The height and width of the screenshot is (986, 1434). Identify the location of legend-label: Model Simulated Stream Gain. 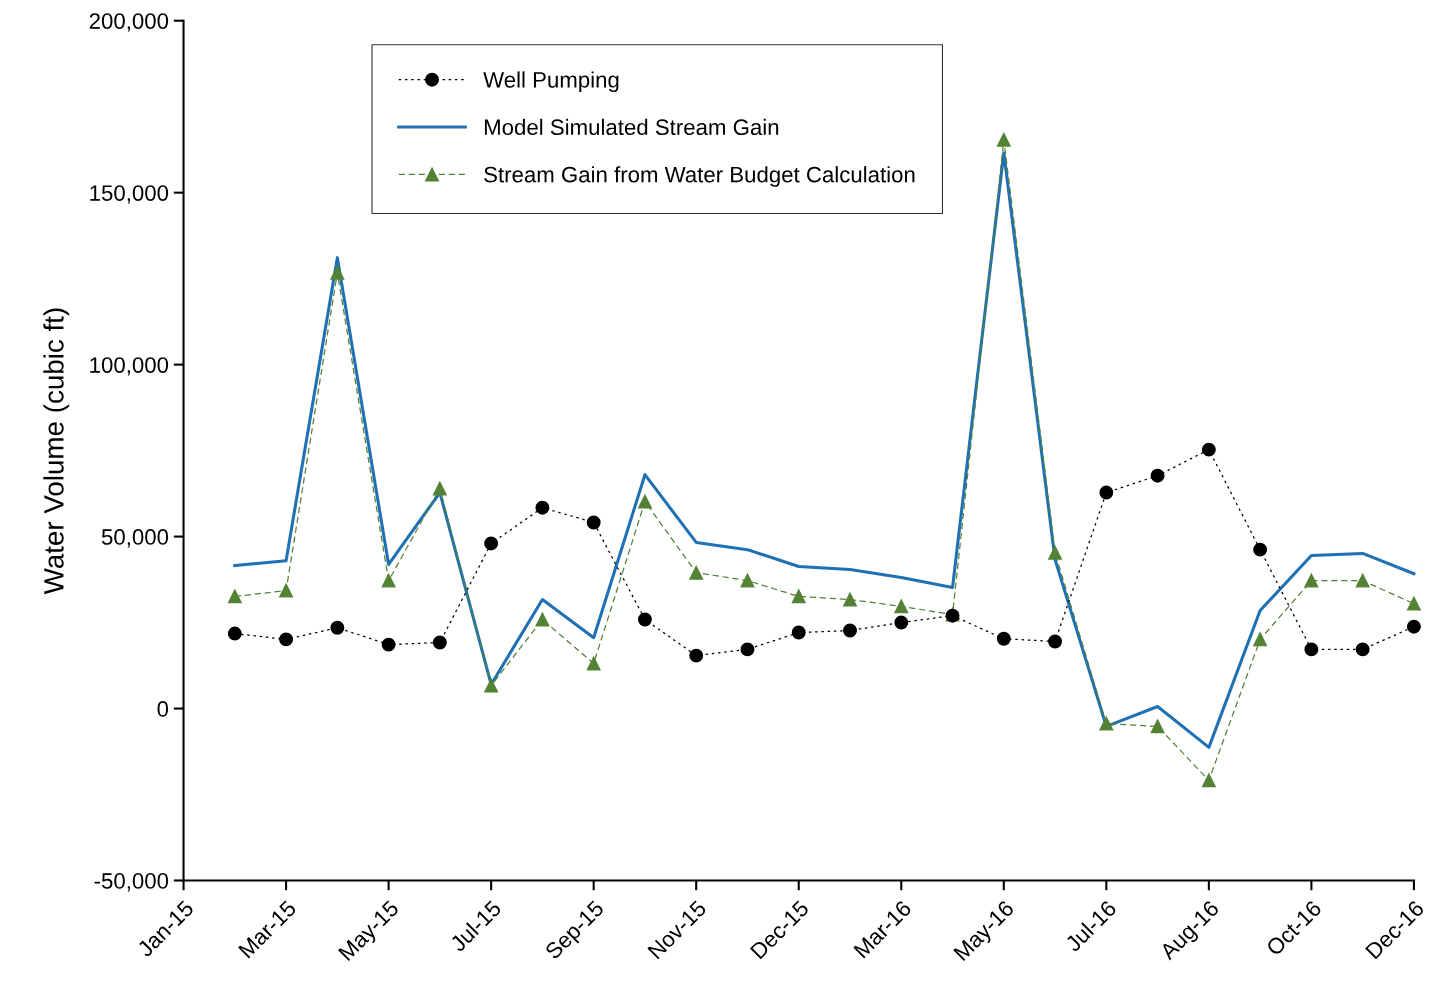
(631, 127).